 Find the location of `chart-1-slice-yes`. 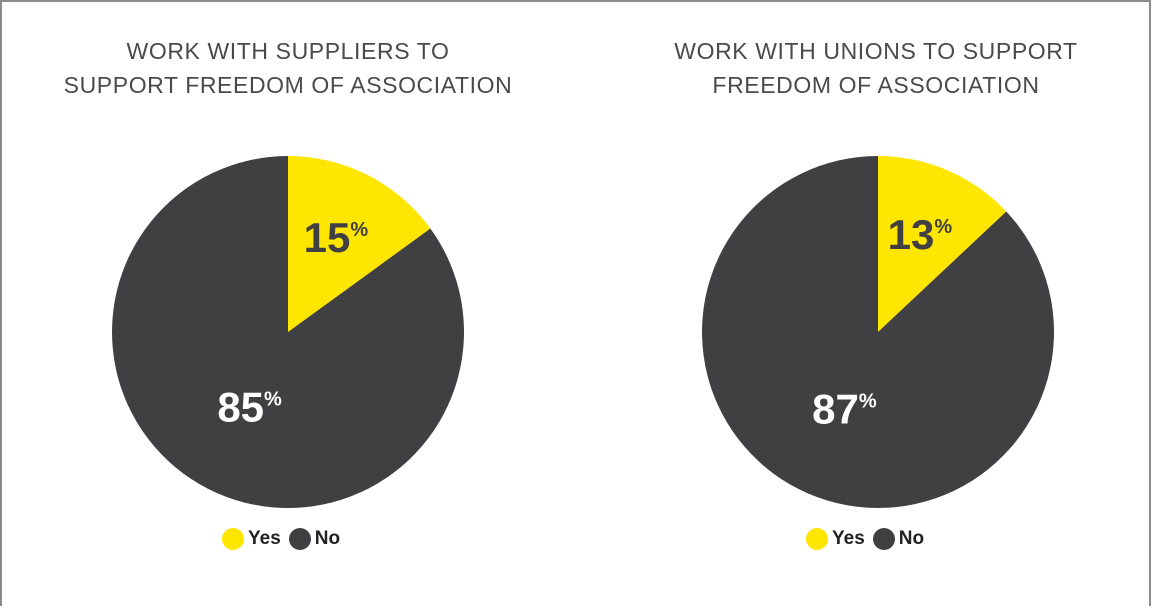

chart-1-slice-yes is located at coordinates (359, 244).